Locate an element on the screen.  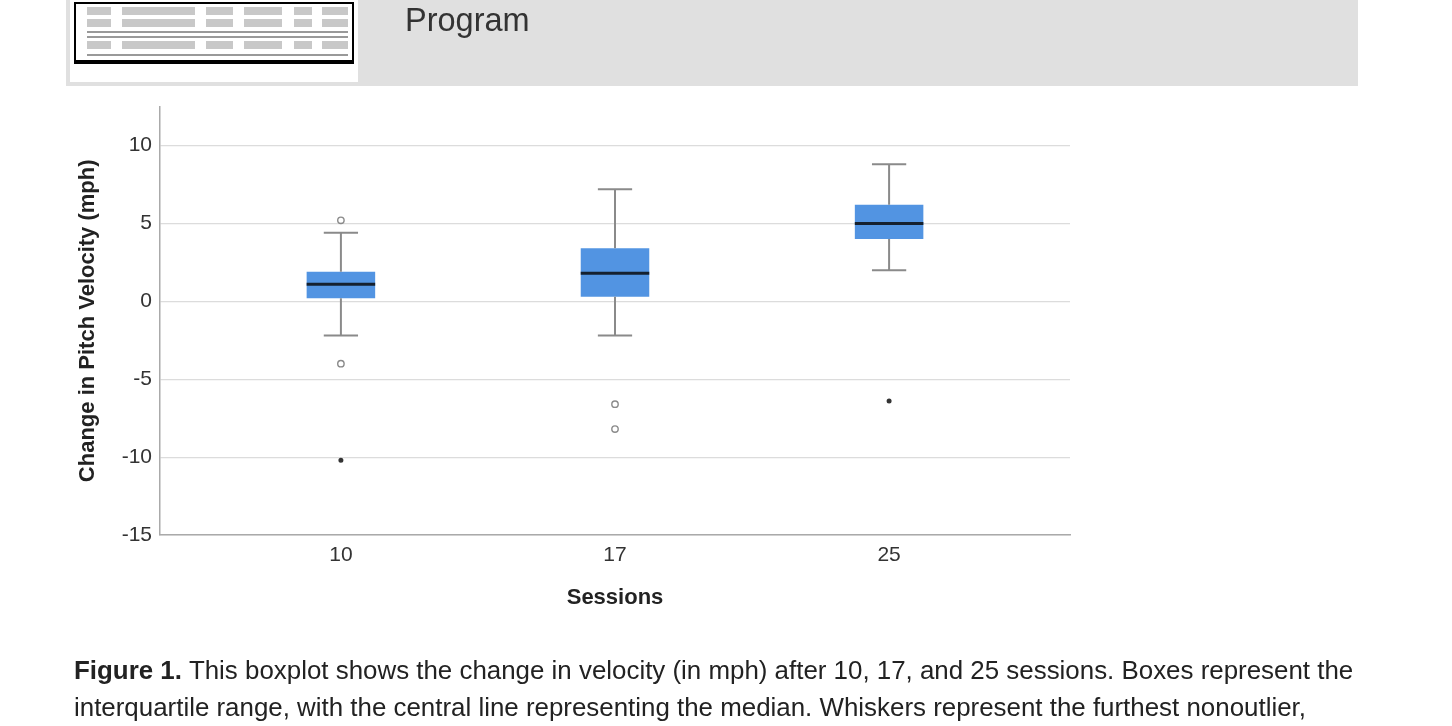
y-tick-label: 0 is located at coordinates (146, 300).